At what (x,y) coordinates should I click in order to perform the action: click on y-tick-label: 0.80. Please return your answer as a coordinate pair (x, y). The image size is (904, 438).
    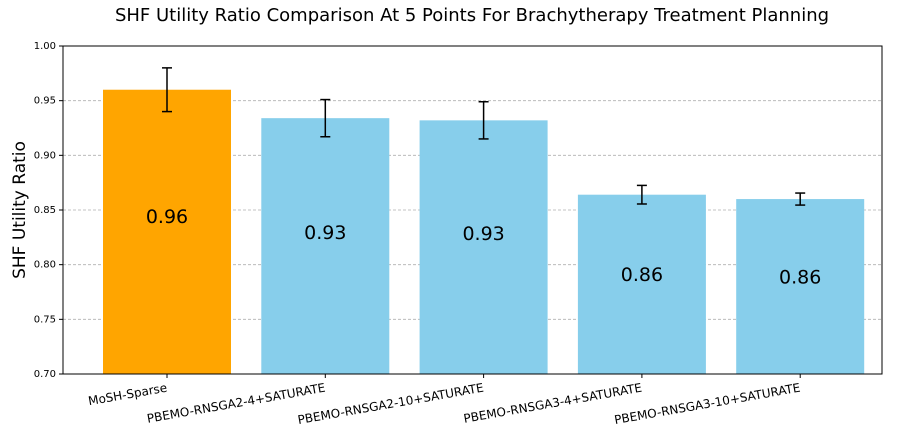
    Looking at the image, I should click on (45, 265).